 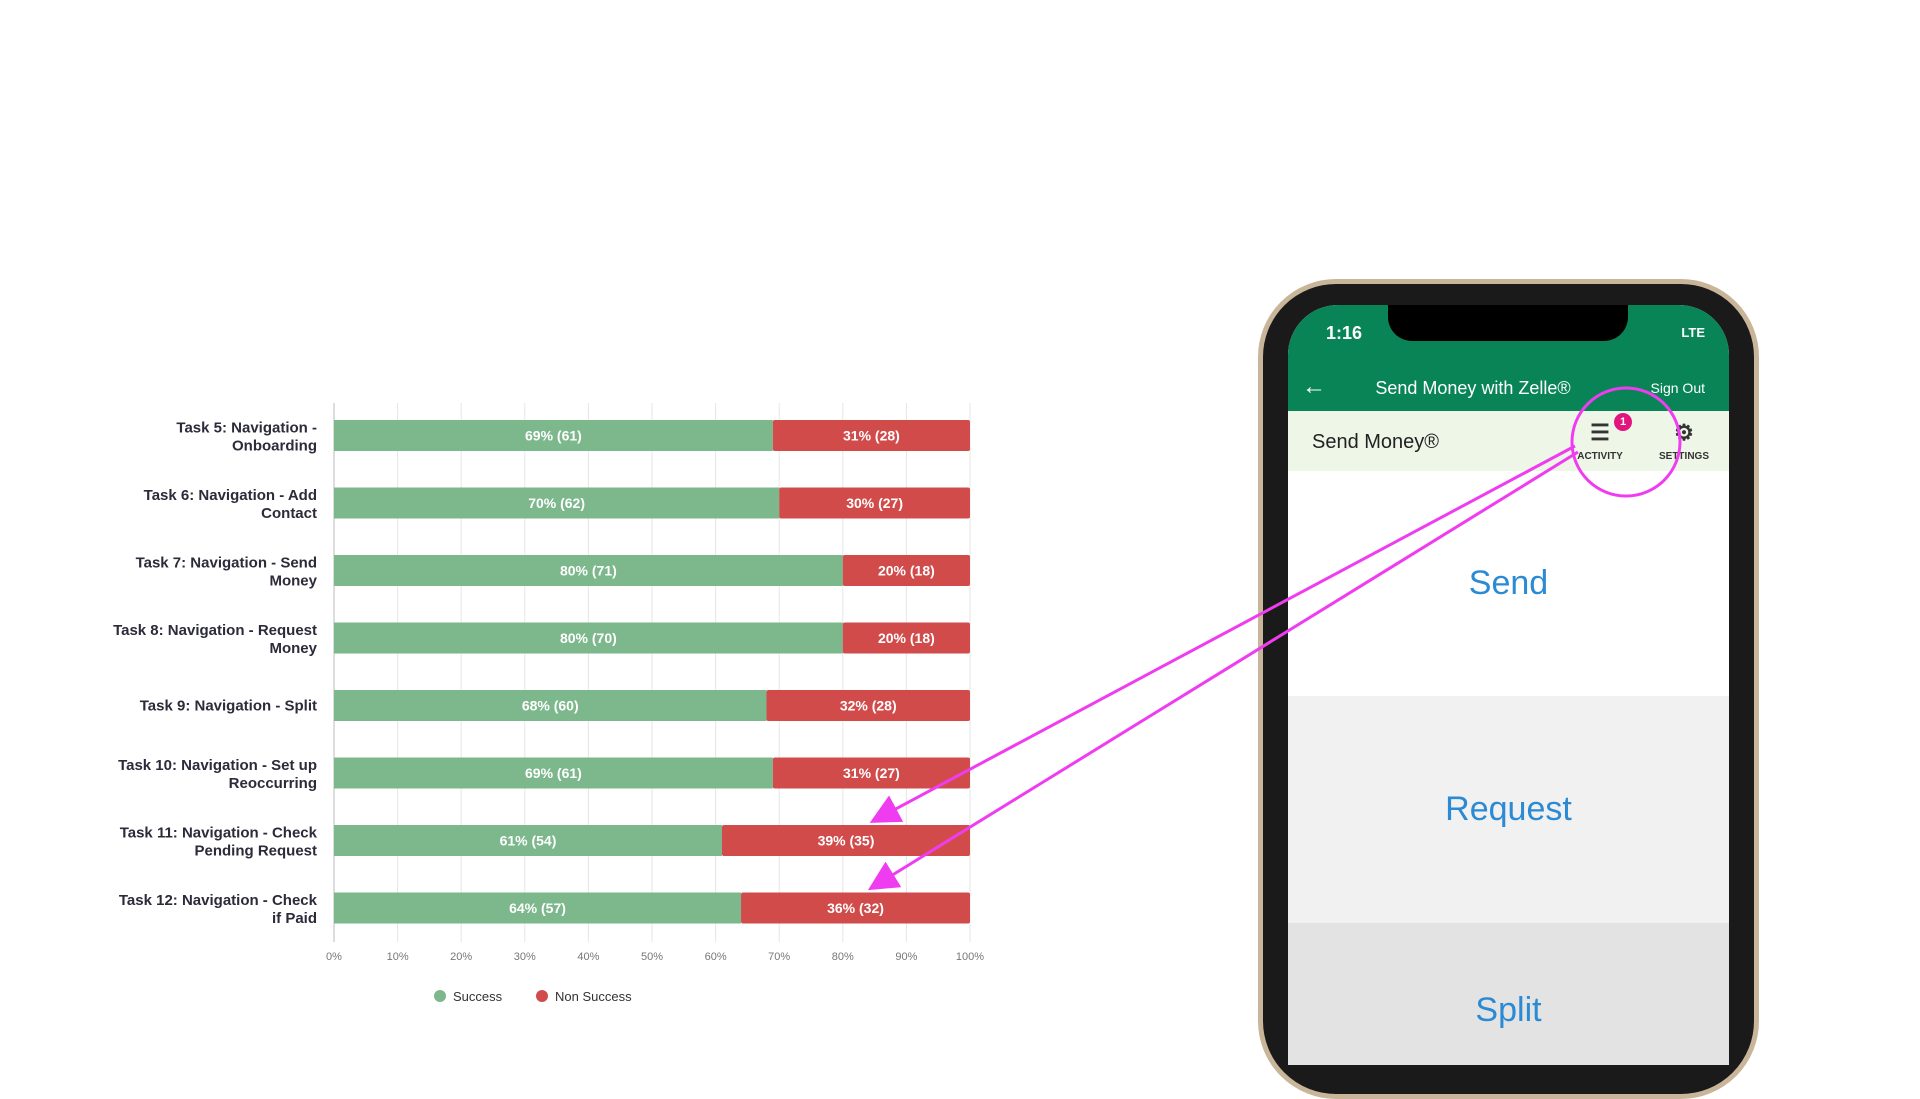 I want to click on data-label: 30% (27), so click(x=874, y=503).